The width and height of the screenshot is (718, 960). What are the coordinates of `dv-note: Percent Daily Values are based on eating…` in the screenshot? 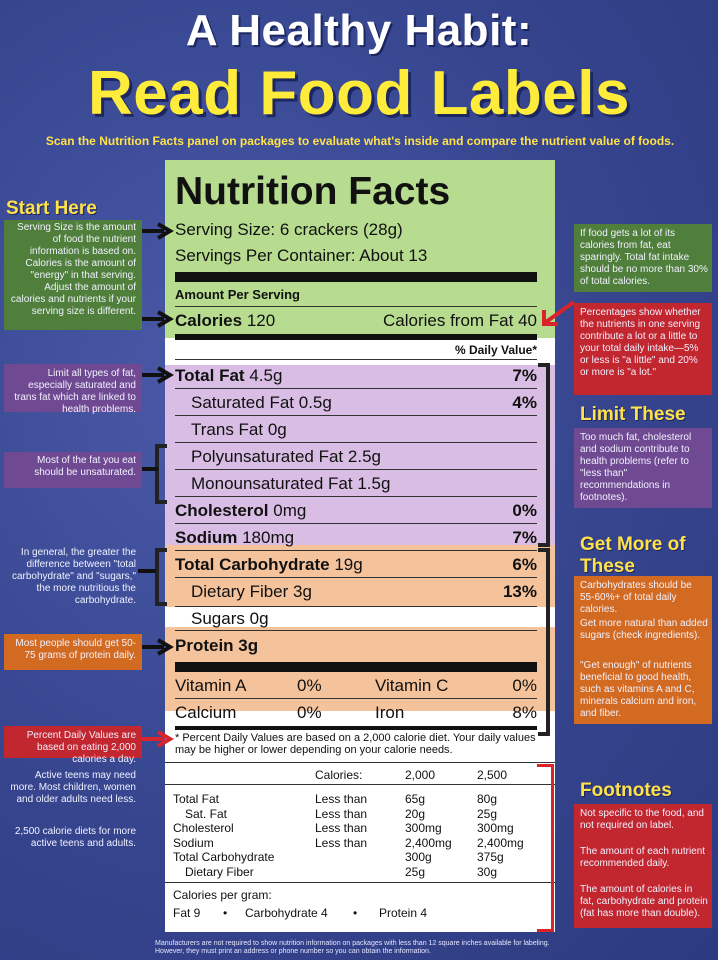 It's located at (81, 747).